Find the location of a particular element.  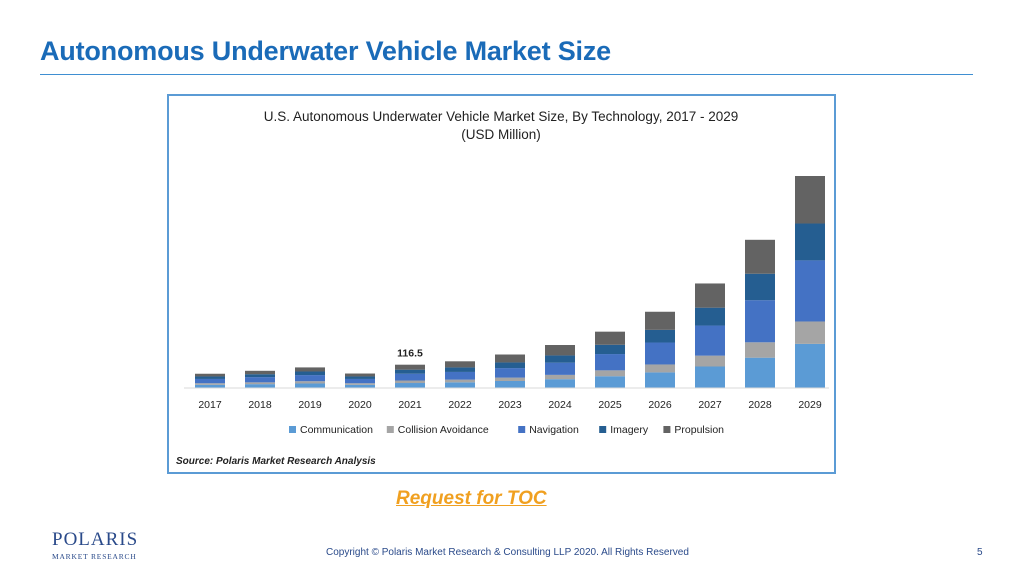

bar-communication-2027 is located at coordinates (710, 377).